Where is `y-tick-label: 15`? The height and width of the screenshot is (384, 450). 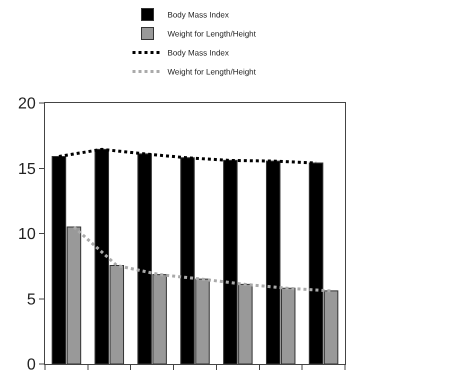 y-tick-label: 15 is located at coordinates (27, 169).